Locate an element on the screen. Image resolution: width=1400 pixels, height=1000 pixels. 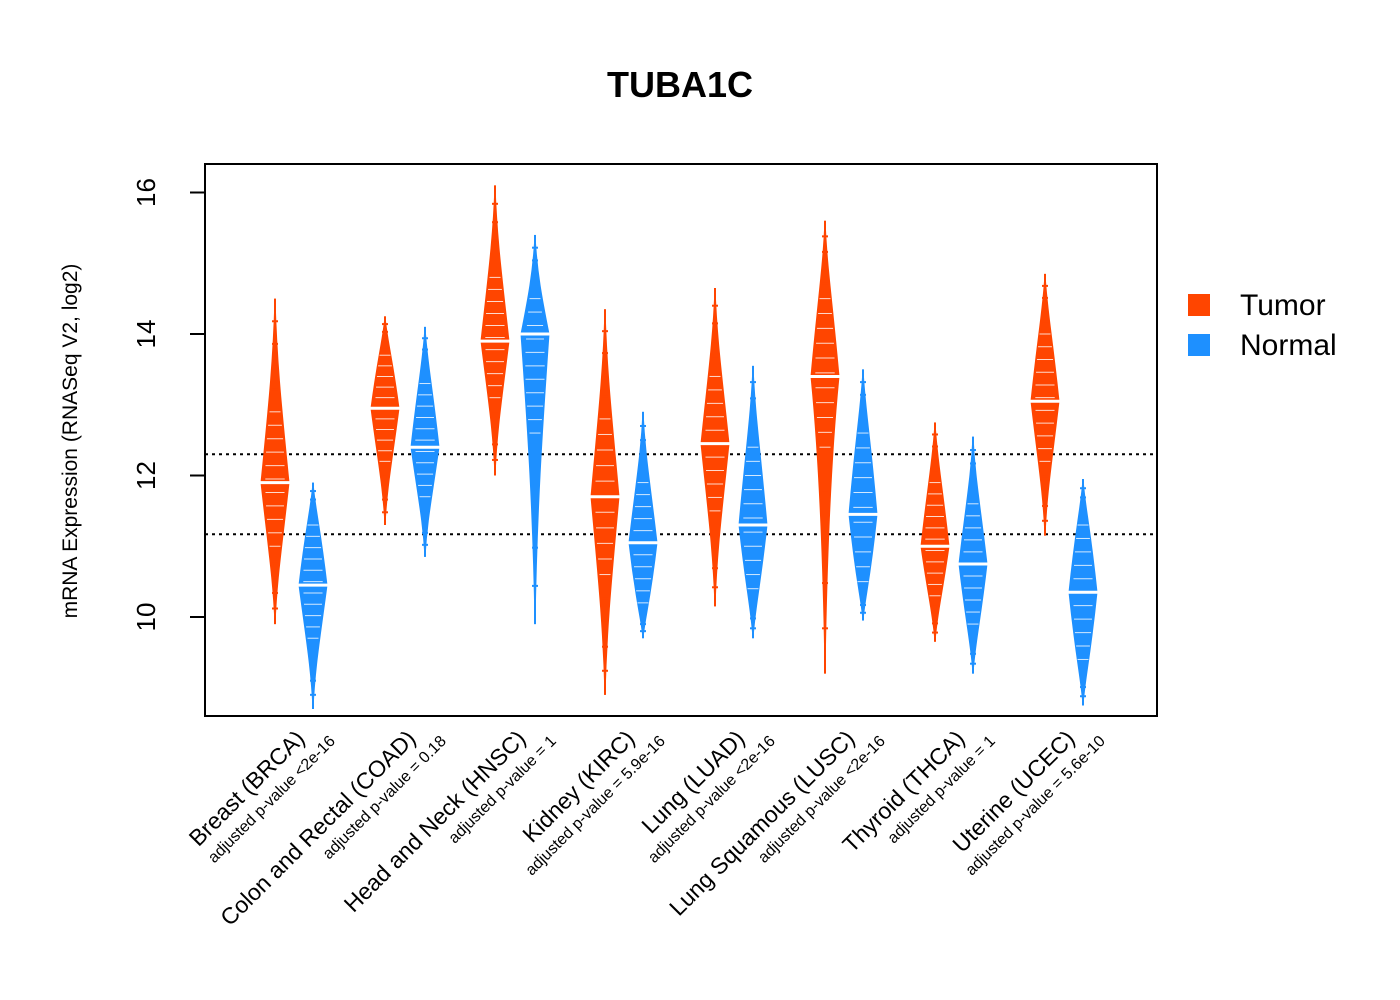
y-tick-label-14: 14 is located at coordinates (146, 334).